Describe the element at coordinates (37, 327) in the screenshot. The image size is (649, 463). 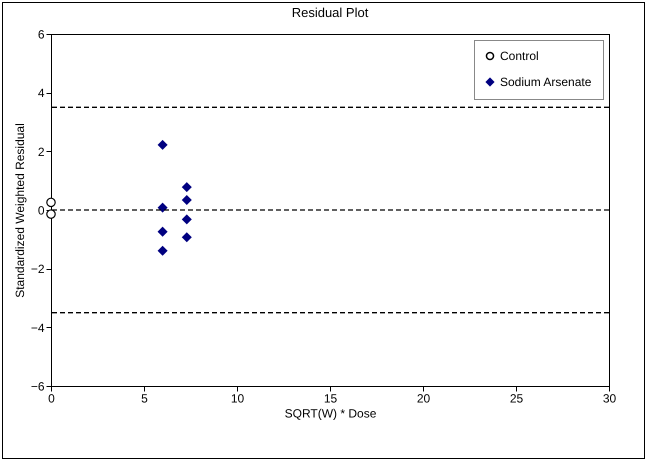
I see `y-tick-label: −4` at that location.